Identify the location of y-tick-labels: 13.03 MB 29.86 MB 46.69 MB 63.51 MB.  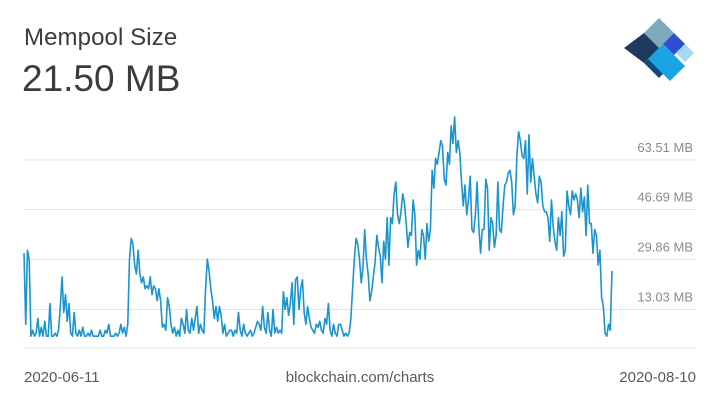
(665, 222).